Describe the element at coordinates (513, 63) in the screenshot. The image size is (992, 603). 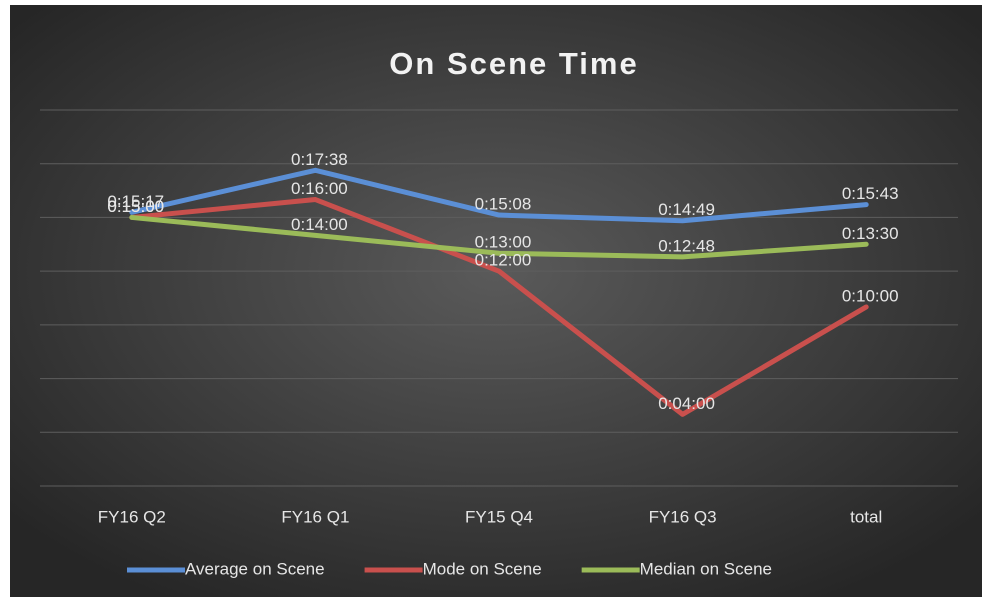
I see `chart-title: On Scene Time` at that location.